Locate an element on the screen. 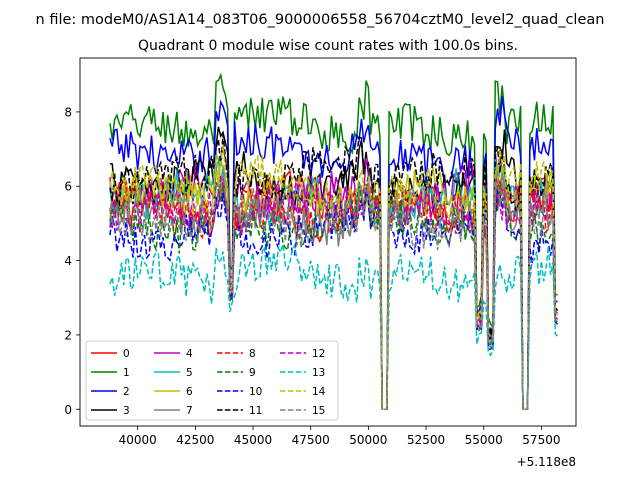 Image resolution: width=640 pixels, height=480 pixels. x-axis: 40000 42500 45000 47500 50000 52500 55000 57500 is located at coordinates (339, 436).